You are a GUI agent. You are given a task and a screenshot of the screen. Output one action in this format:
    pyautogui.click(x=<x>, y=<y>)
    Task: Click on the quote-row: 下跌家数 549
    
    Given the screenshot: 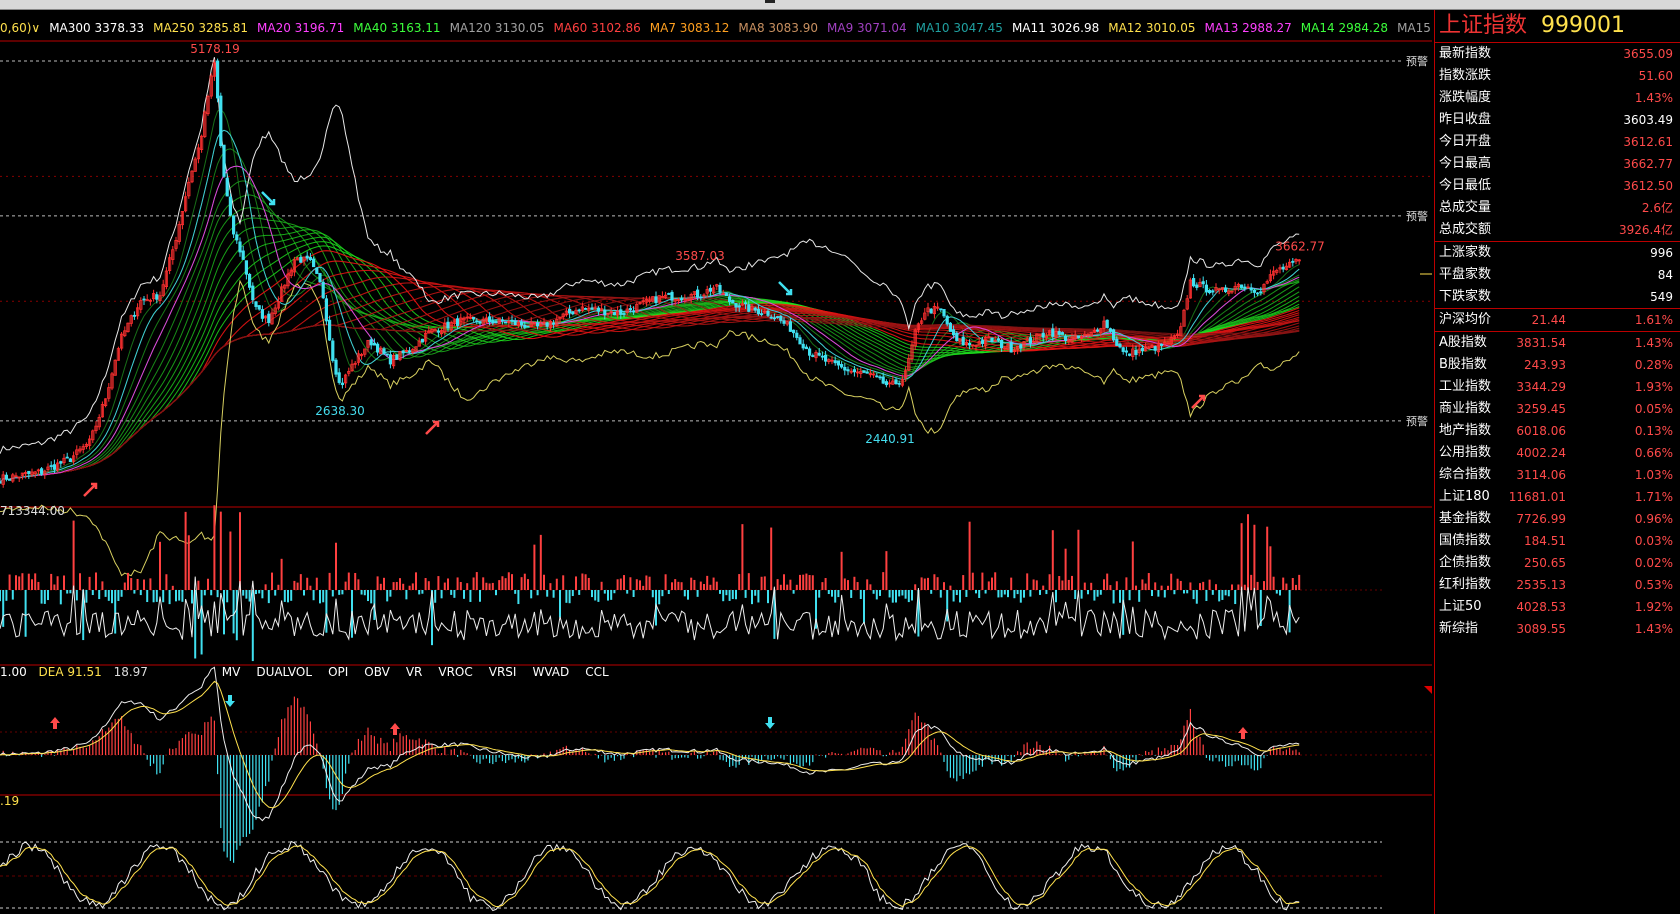 What is the action you would take?
    pyautogui.click(x=1557, y=297)
    